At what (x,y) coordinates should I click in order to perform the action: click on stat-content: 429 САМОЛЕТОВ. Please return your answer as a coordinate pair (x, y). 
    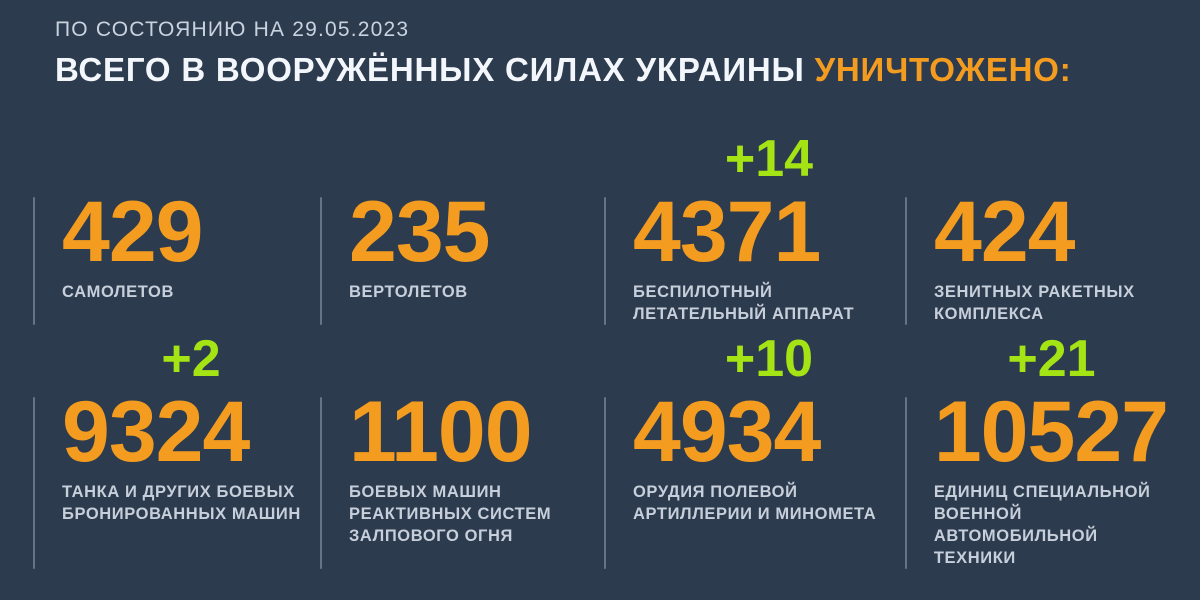
    Looking at the image, I should click on (119, 254).